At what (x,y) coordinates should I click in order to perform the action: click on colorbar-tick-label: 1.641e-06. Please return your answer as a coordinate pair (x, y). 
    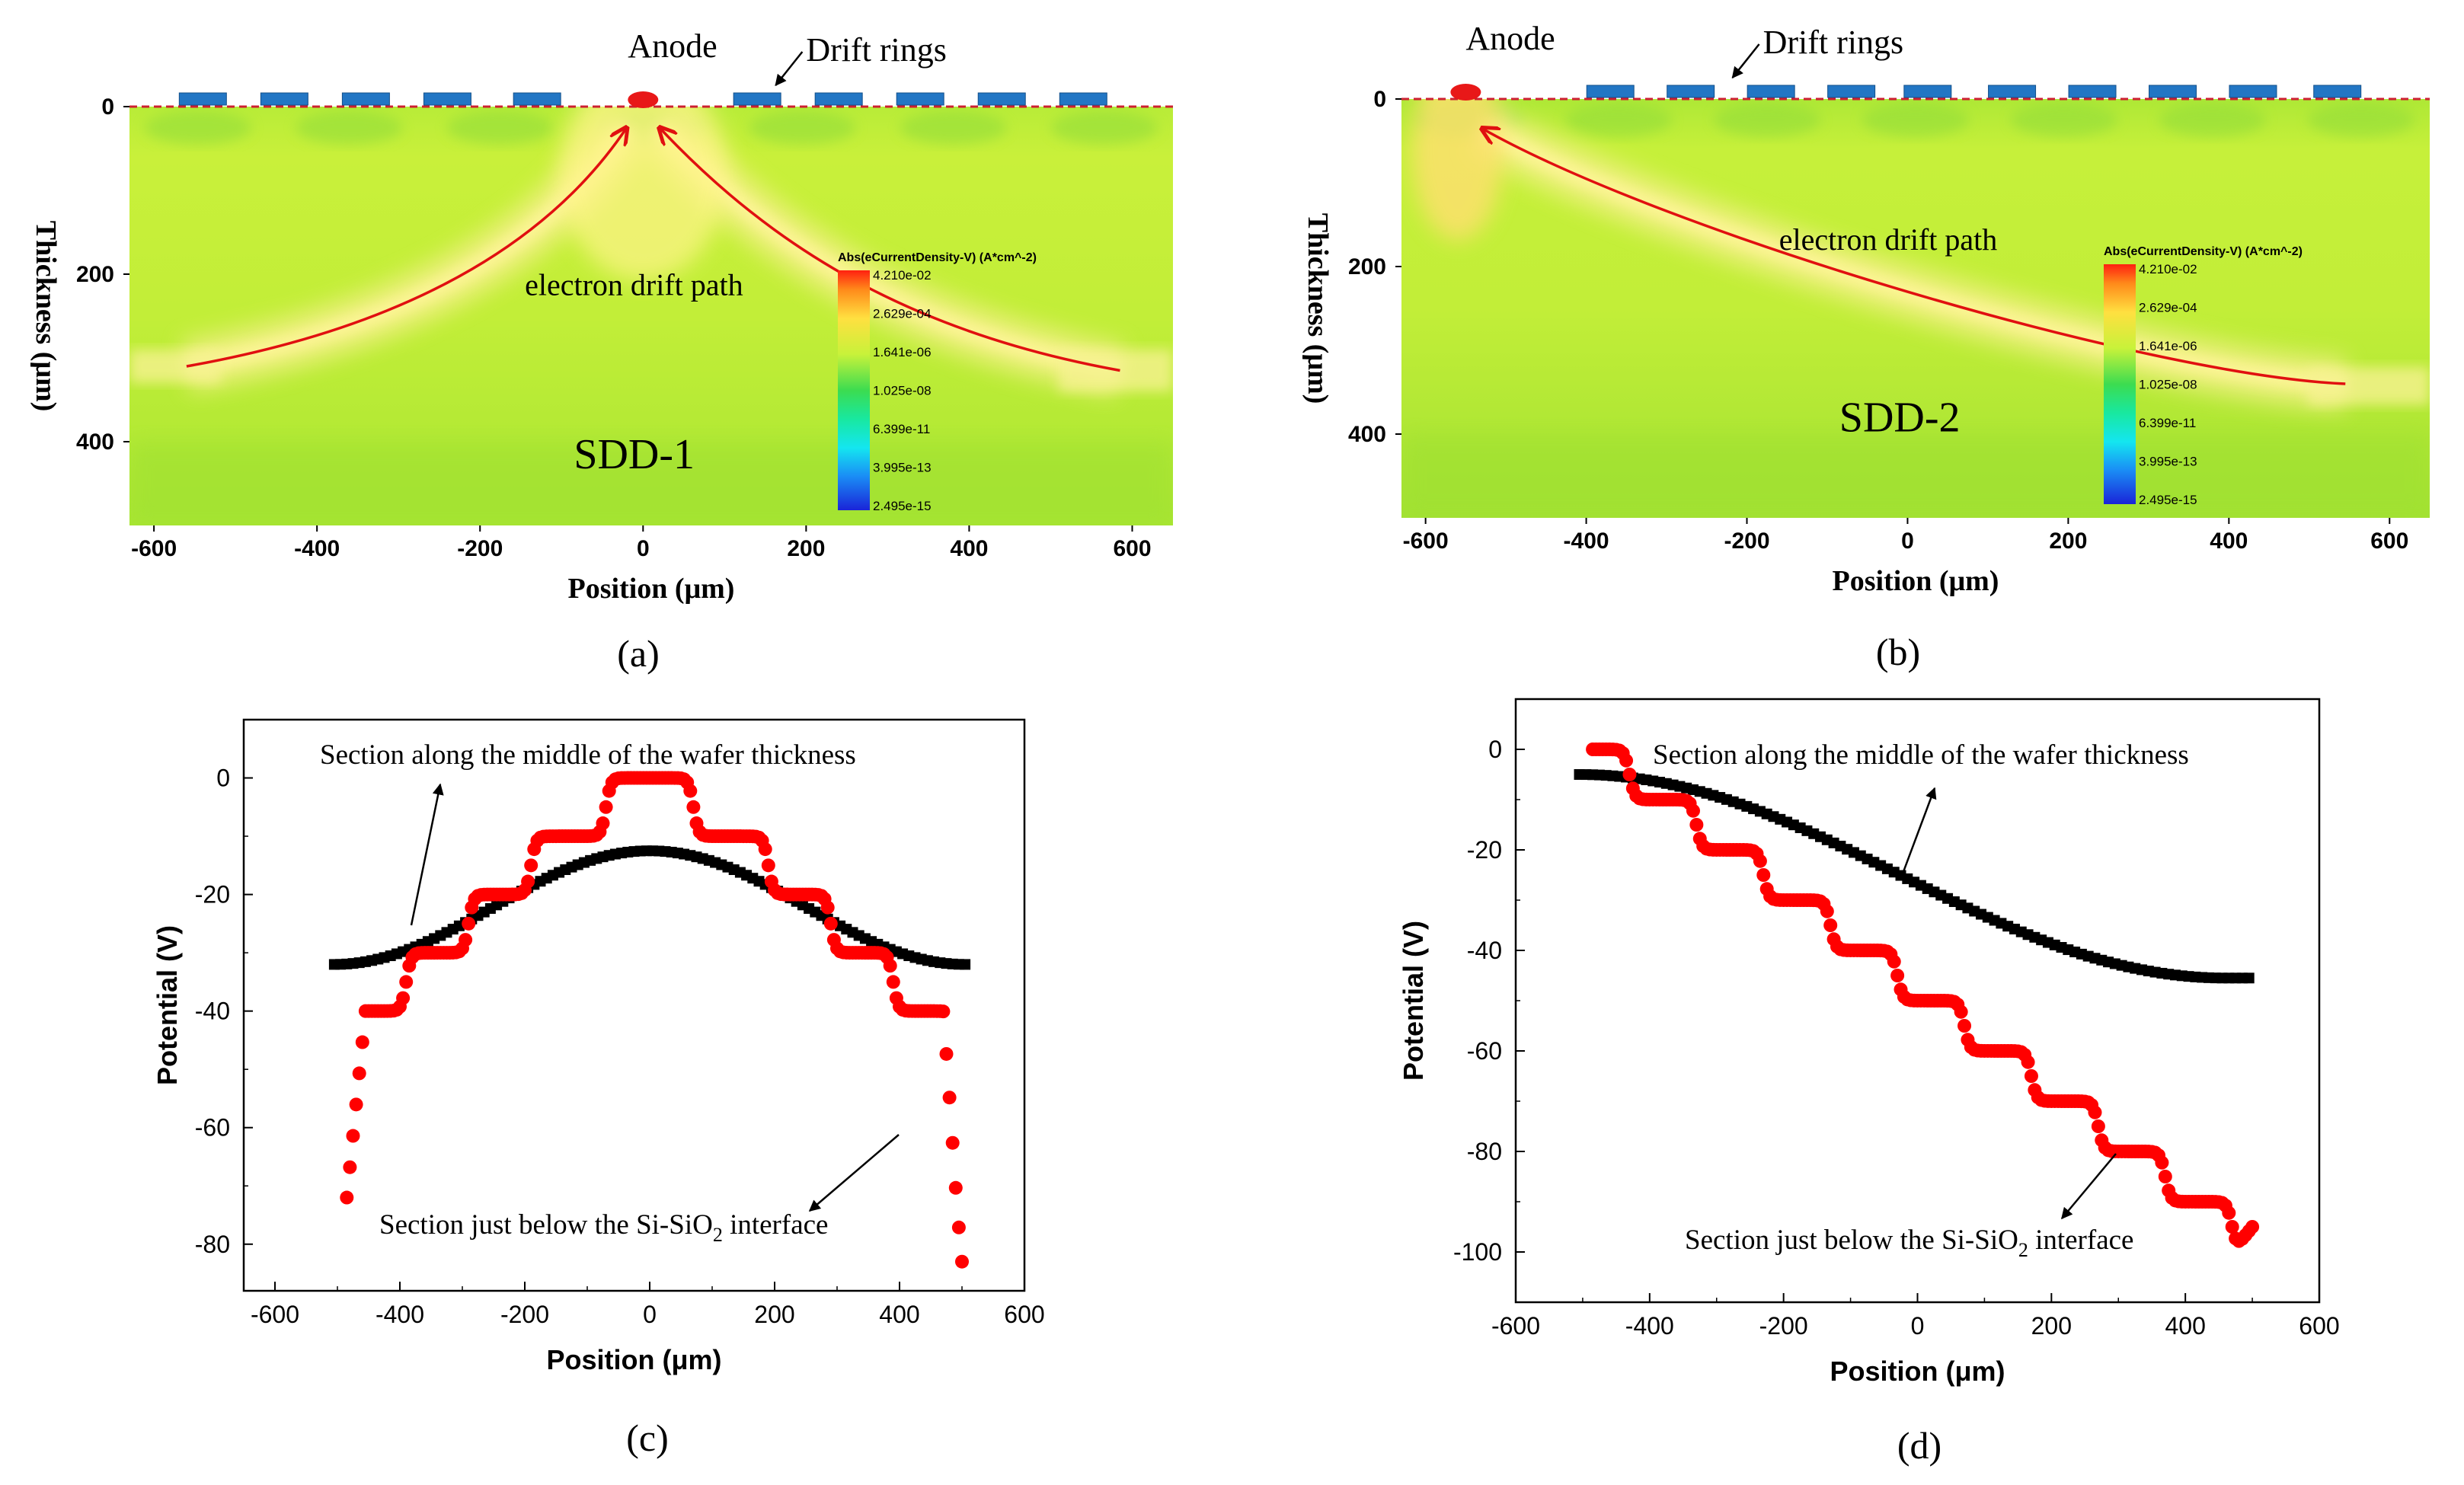
    Looking at the image, I should click on (902, 352).